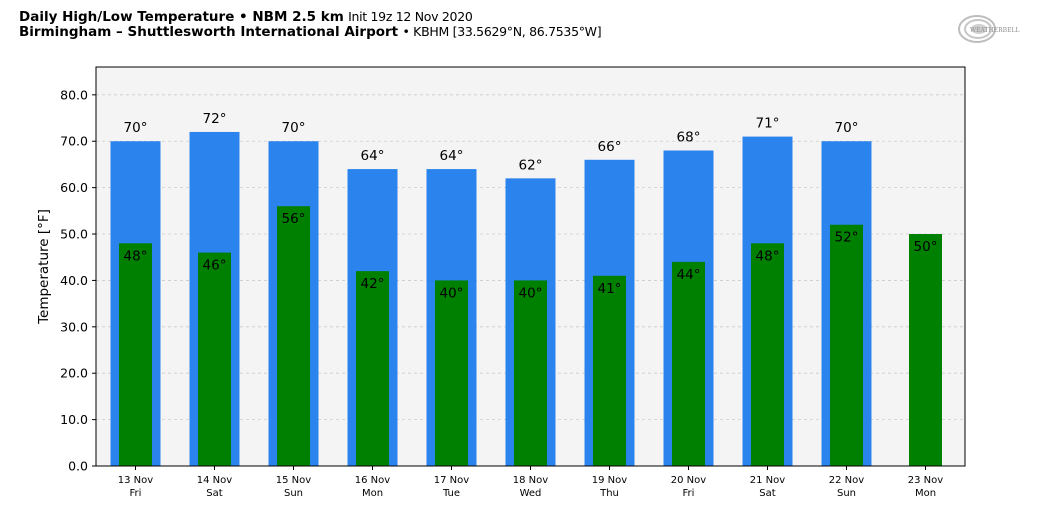 Image resolution: width=1040 pixels, height=516 pixels. I want to click on y-tick-label: 10.0, so click(74, 419).